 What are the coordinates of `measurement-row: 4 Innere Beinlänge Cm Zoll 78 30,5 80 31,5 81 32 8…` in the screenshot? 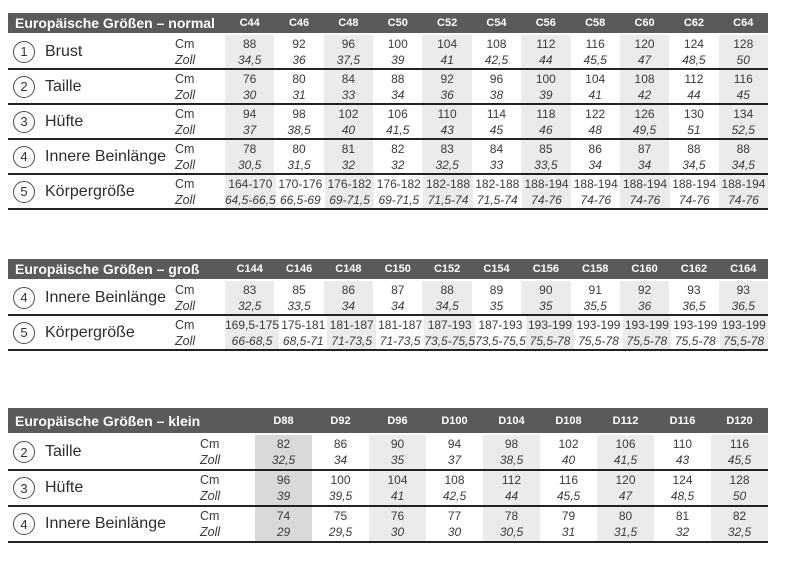 It's located at (388, 157).